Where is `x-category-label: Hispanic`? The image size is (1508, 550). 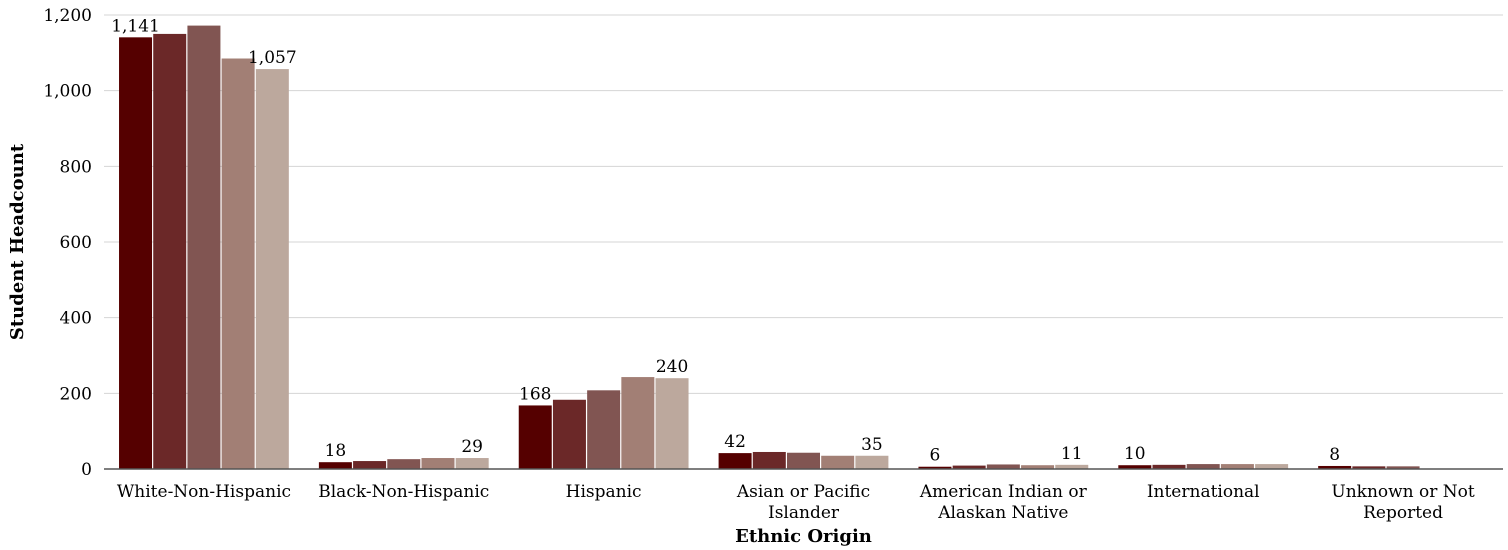 x-category-label: Hispanic is located at coordinates (604, 492).